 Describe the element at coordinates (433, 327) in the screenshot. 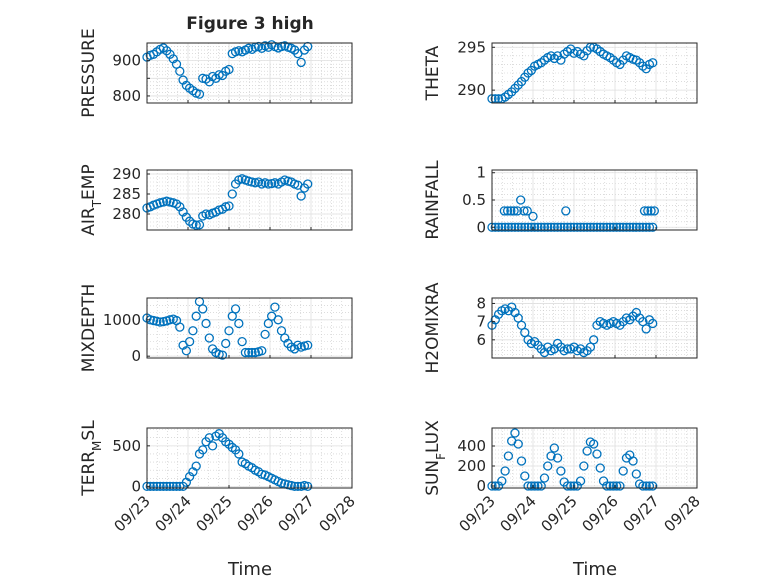

I see `y-axis-label: H2OMIXRA` at that location.